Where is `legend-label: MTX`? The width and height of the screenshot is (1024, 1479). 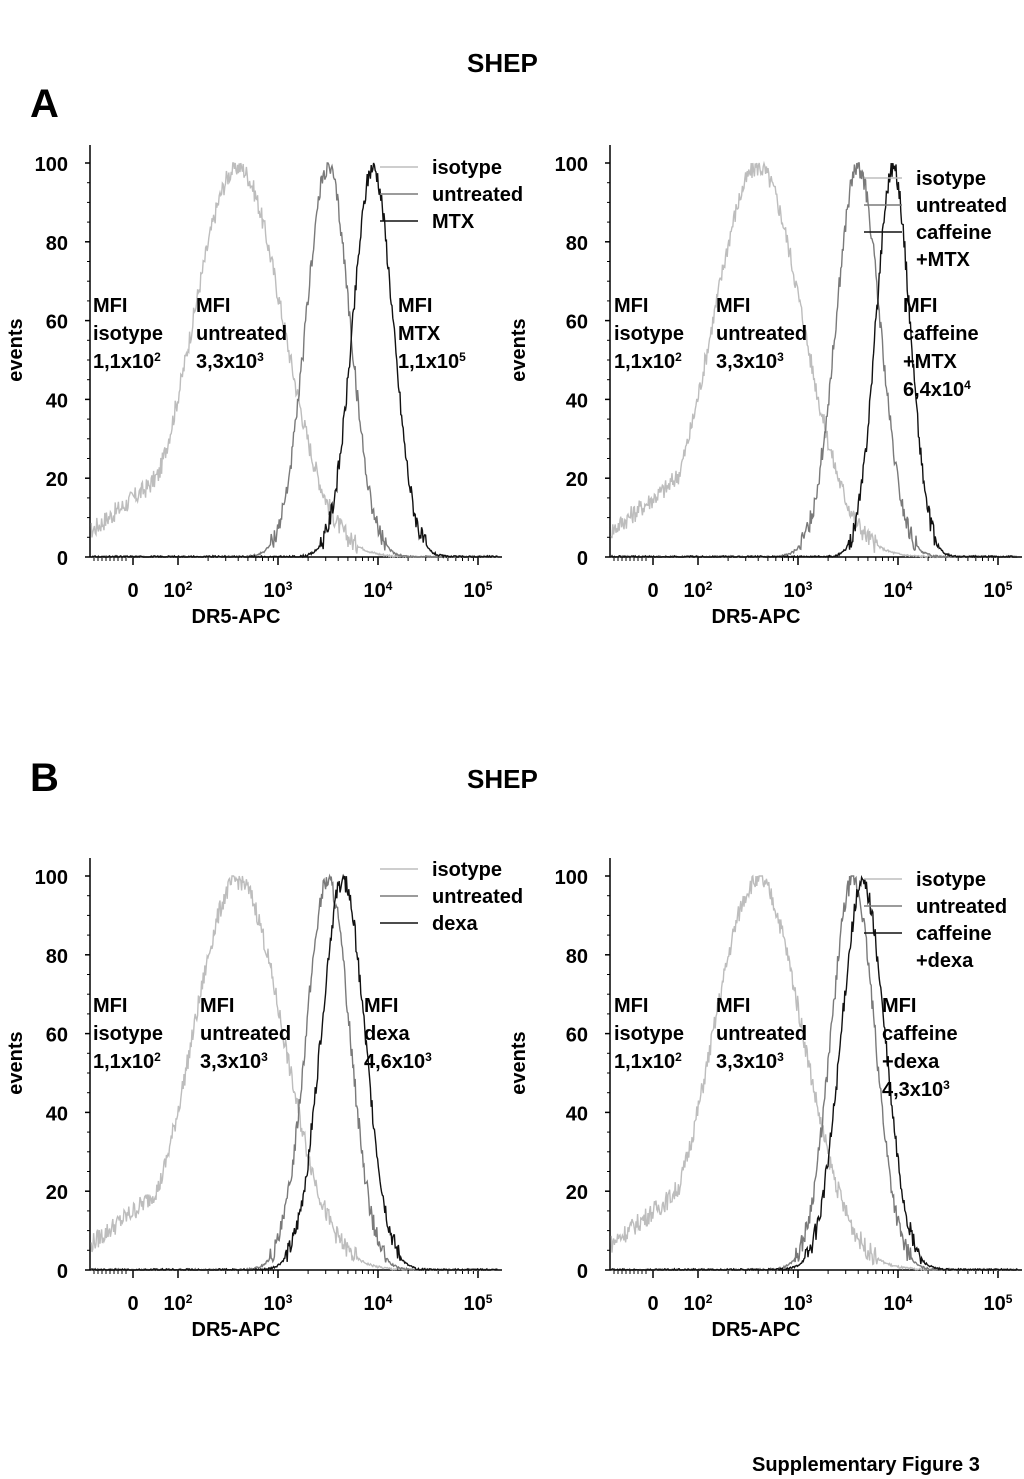
legend-label: MTX is located at coordinates (453, 222).